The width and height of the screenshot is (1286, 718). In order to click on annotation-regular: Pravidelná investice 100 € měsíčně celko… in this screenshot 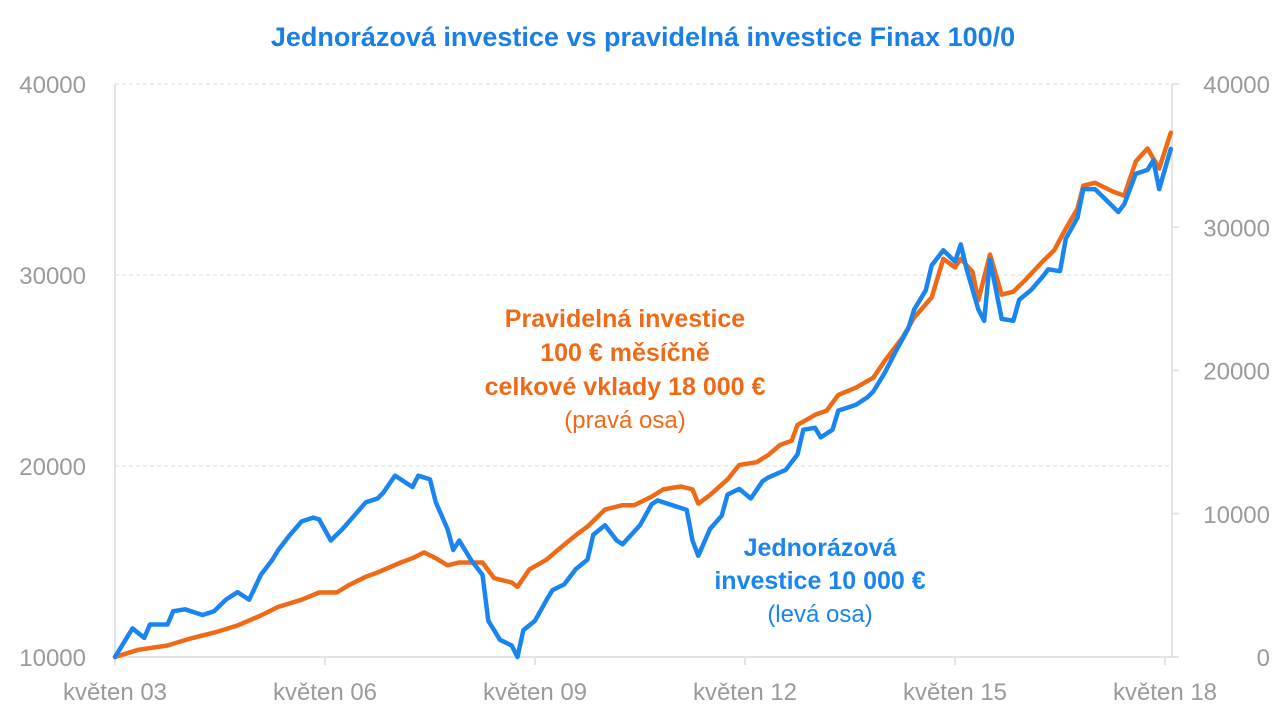, I will do `click(625, 369)`.